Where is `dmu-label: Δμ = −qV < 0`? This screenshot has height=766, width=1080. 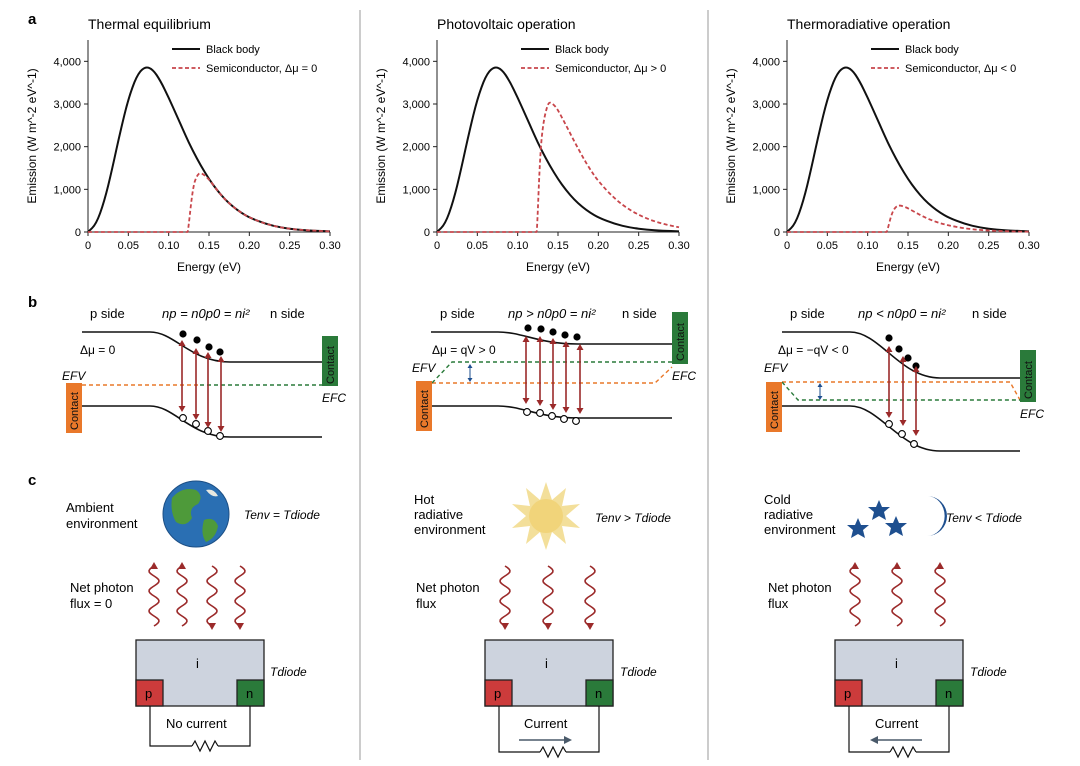 dmu-label: Δμ = −qV < 0 is located at coordinates (813, 350).